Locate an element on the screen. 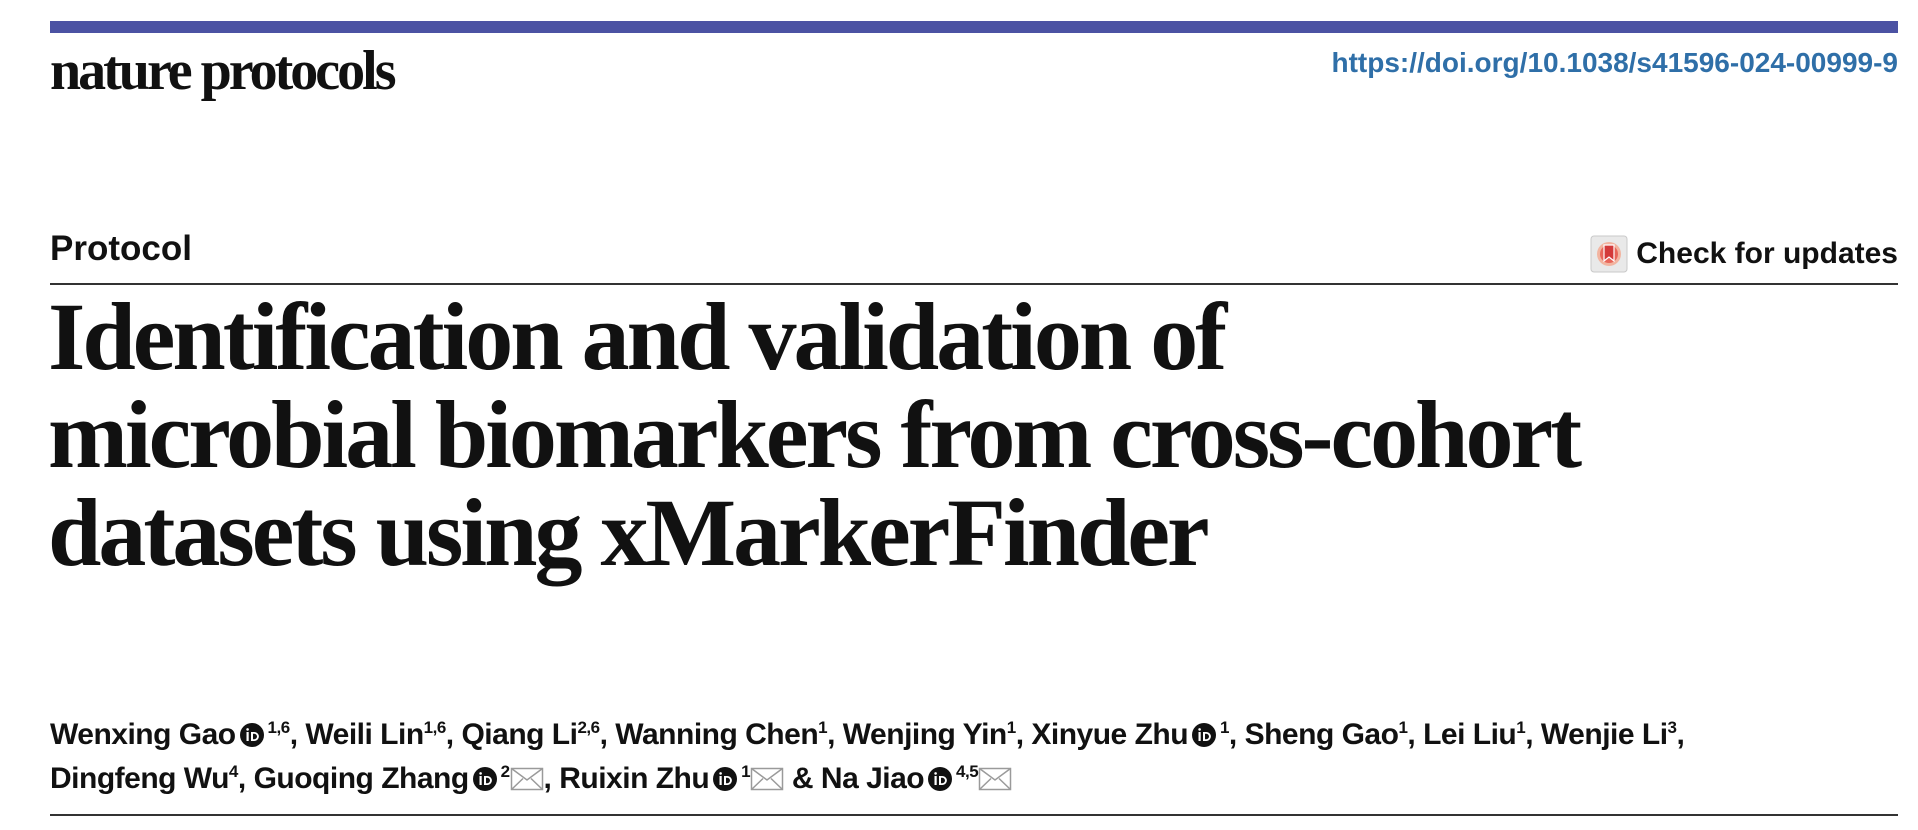 This screenshot has width=1918, height=830. affiliation-marker: 2,6 is located at coordinates (588, 727).